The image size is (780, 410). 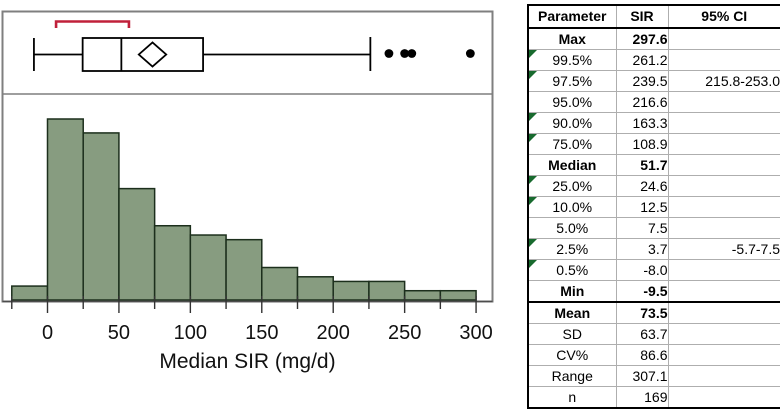 What do you see at coordinates (642, 270) in the screenshot?
I see `sir-value-cell: -8.0` at bounding box center [642, 270].